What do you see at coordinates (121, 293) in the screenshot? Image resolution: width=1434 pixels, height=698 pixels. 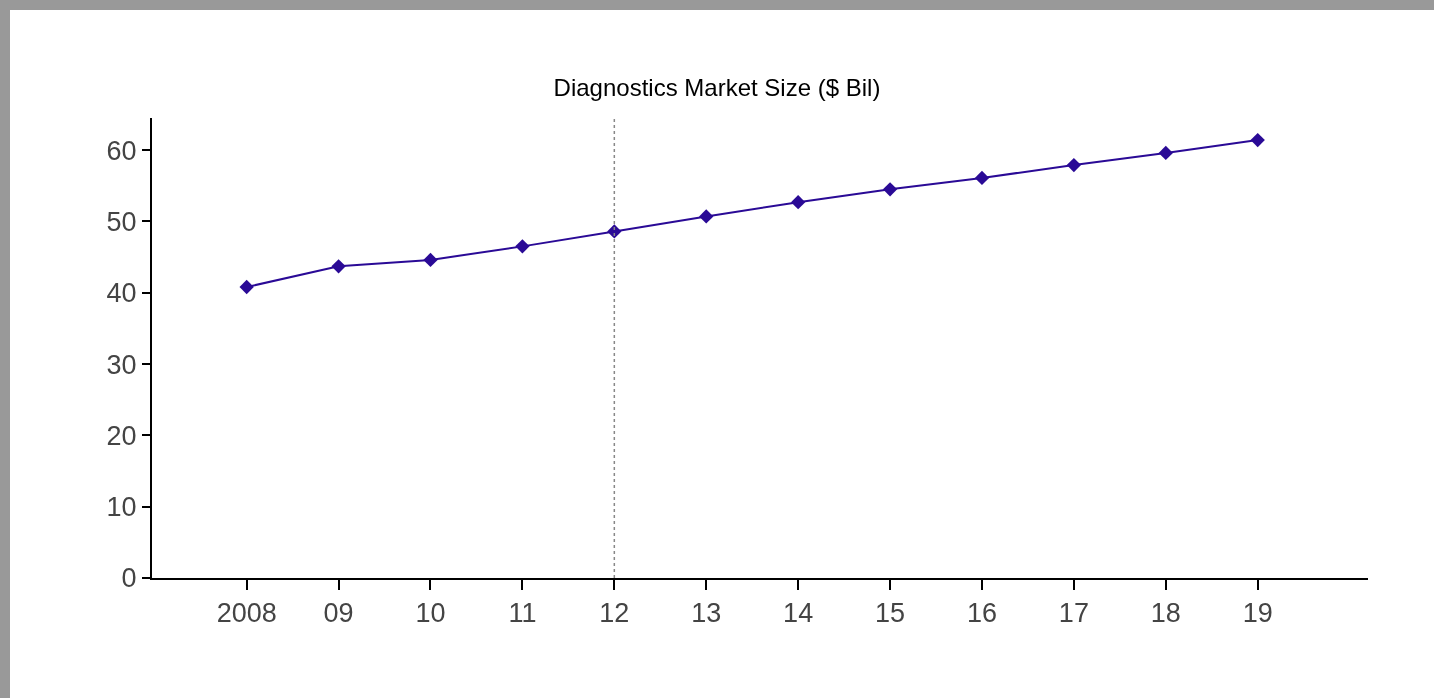 I see `y-tick-label: 40` at bounding box center [121, 293].